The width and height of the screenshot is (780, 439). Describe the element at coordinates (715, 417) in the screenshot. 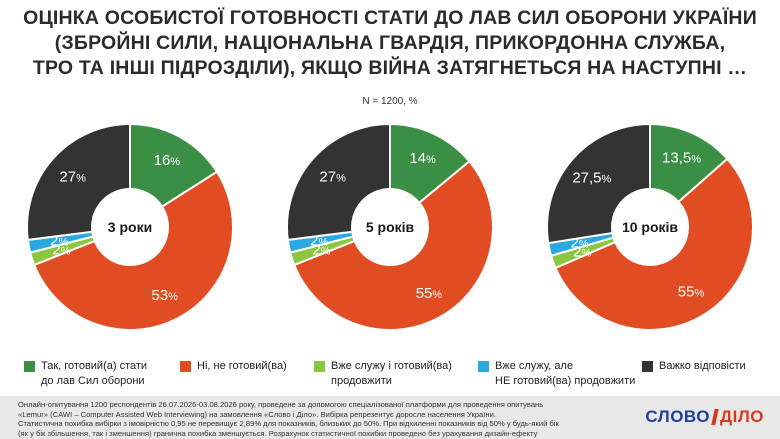

I see `logo-separator` at that location.